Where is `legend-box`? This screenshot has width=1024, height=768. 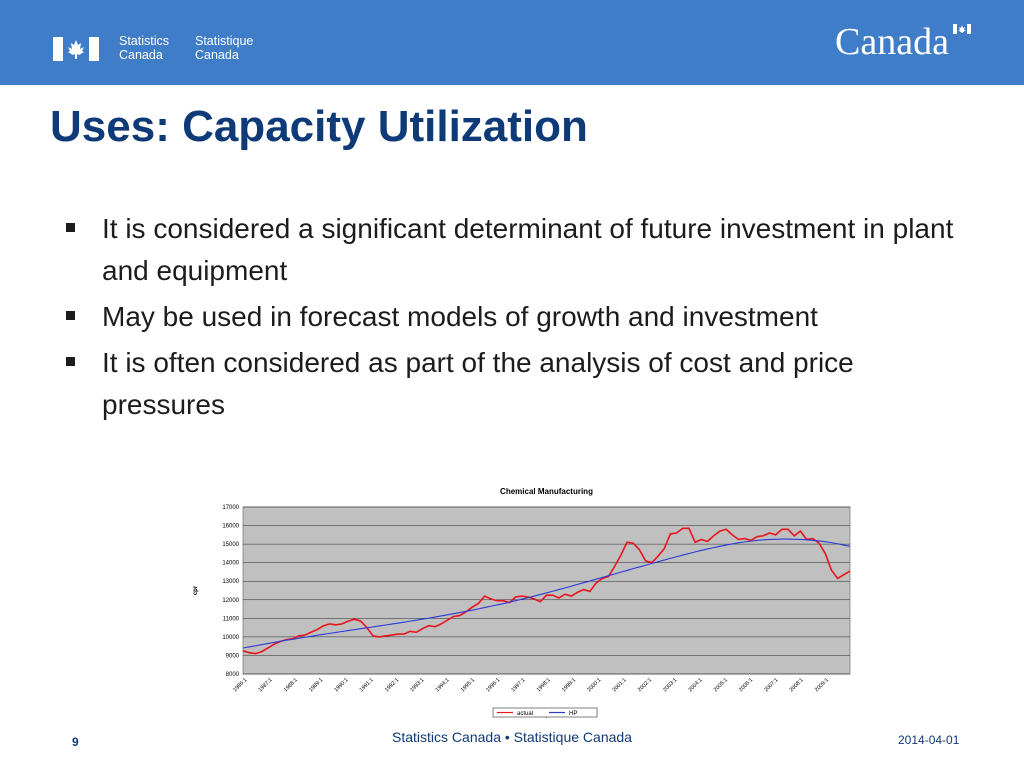
legend-box is located at coordinates (545, 712).